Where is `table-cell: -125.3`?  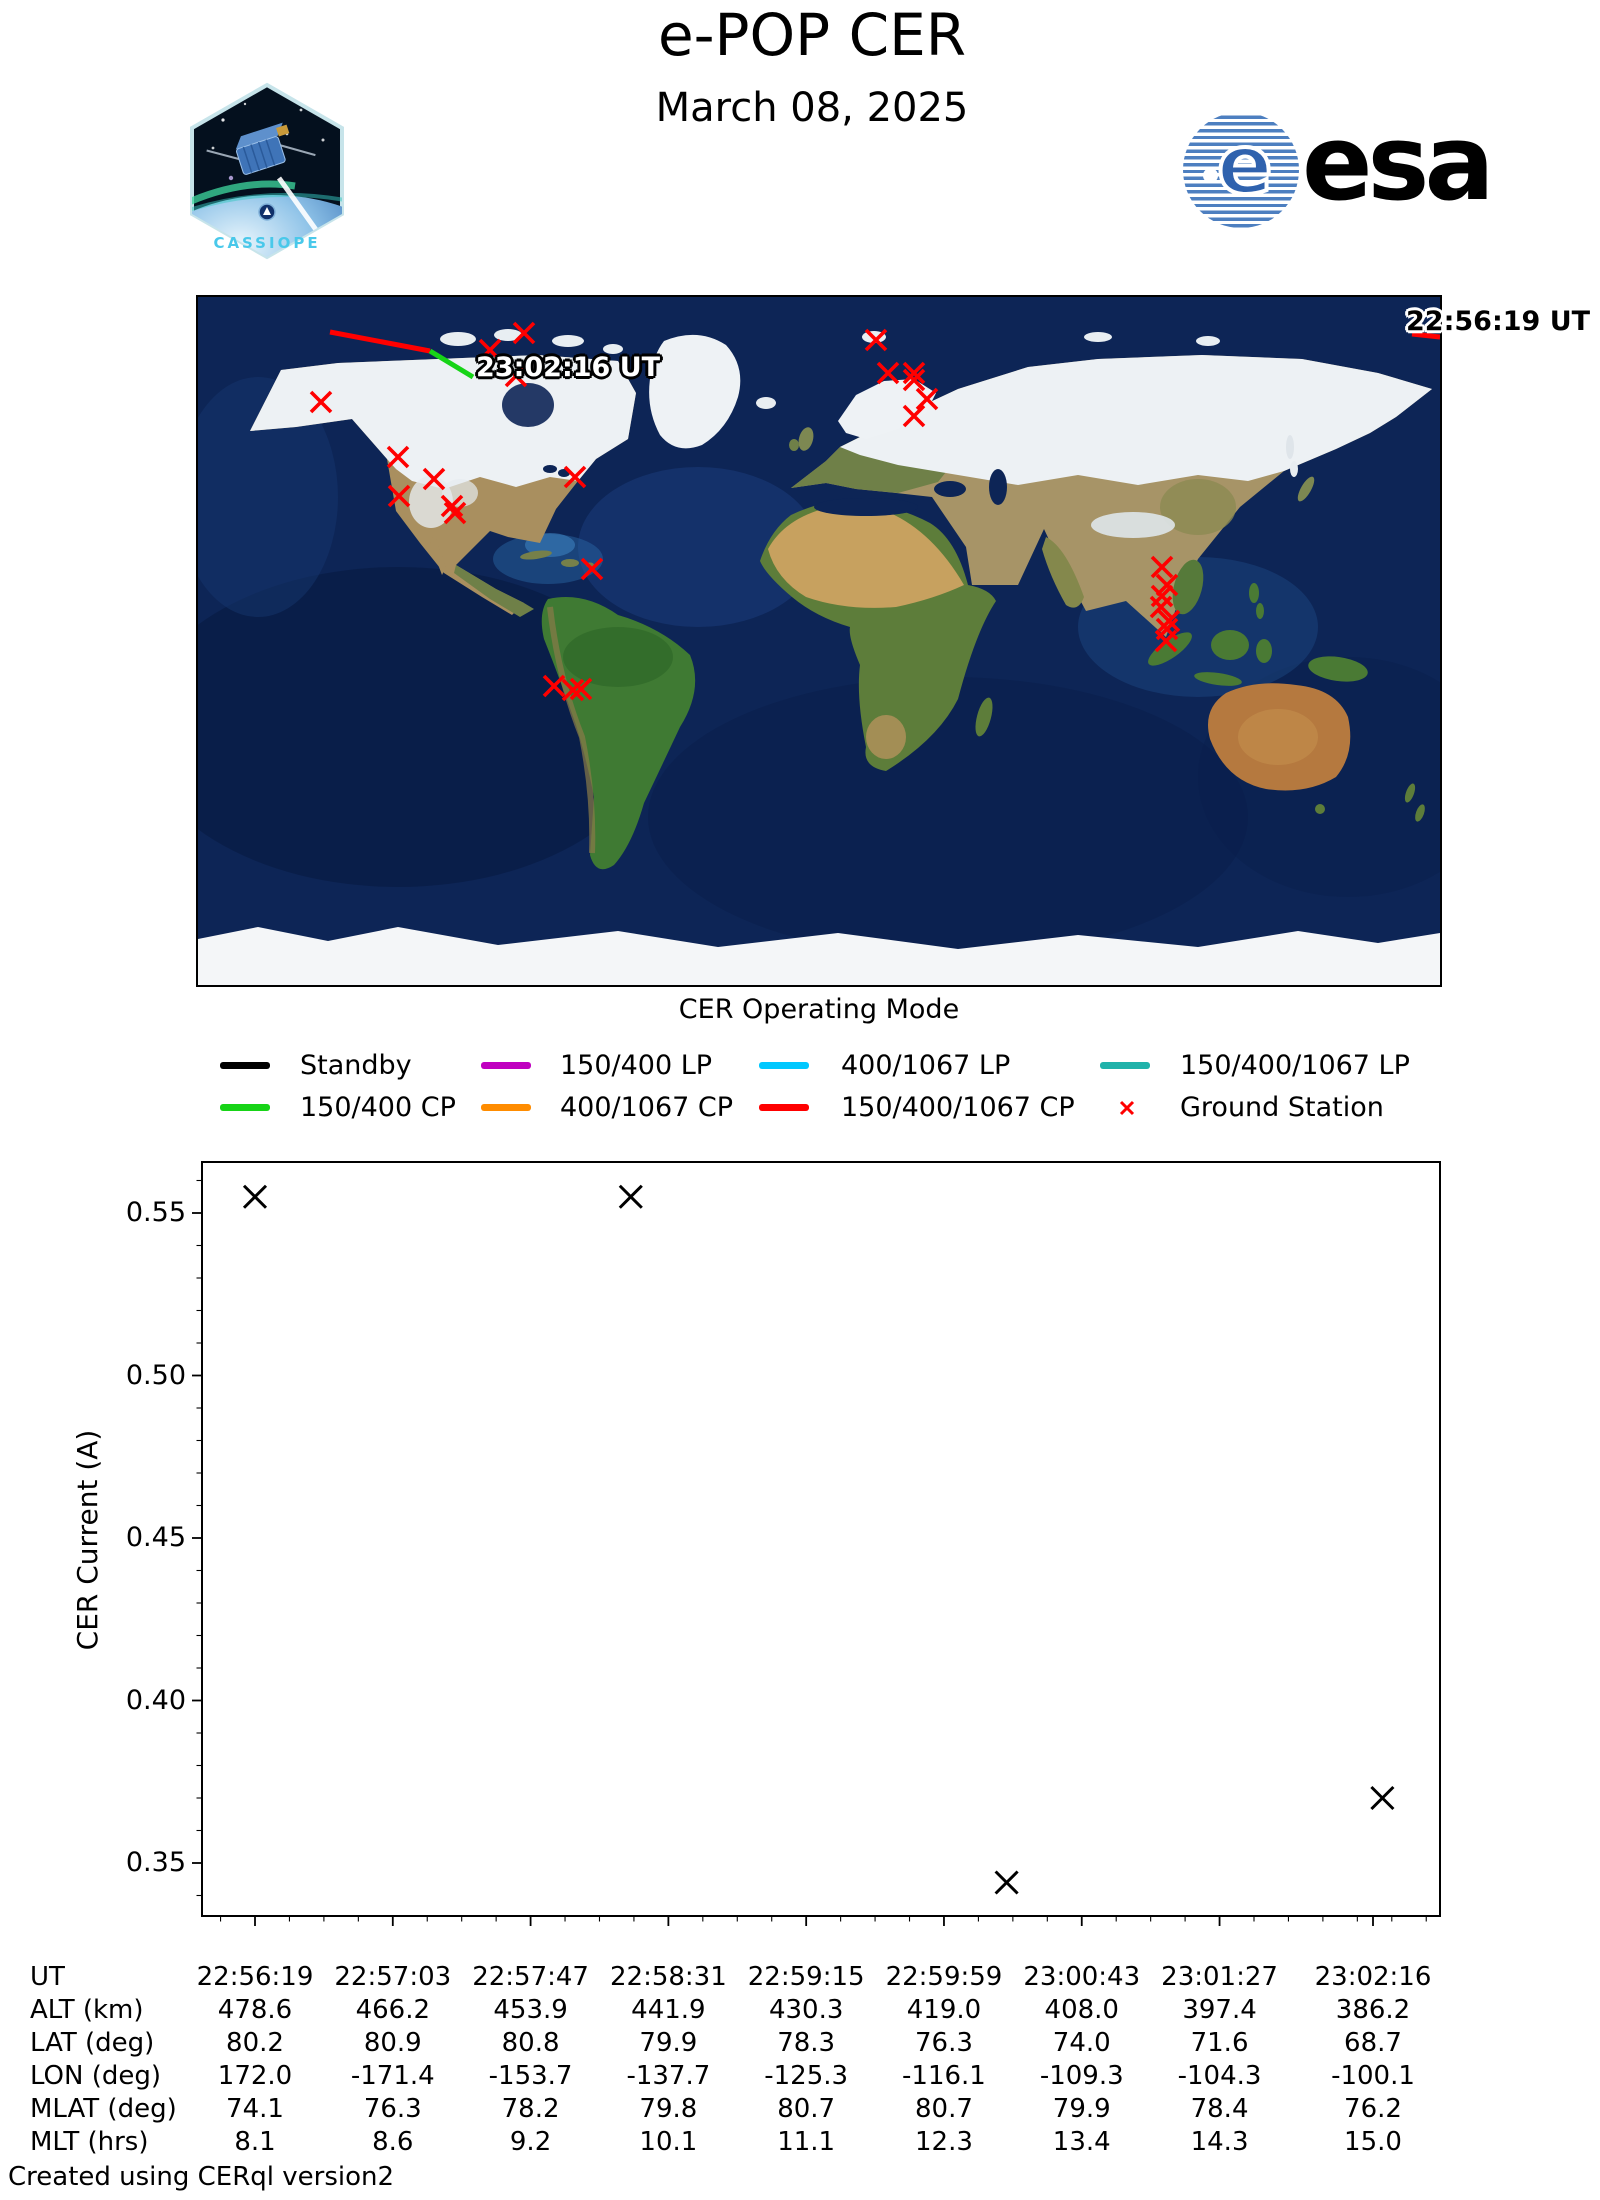
table-cell: -125.3 is located at coordinates (806, 2076).